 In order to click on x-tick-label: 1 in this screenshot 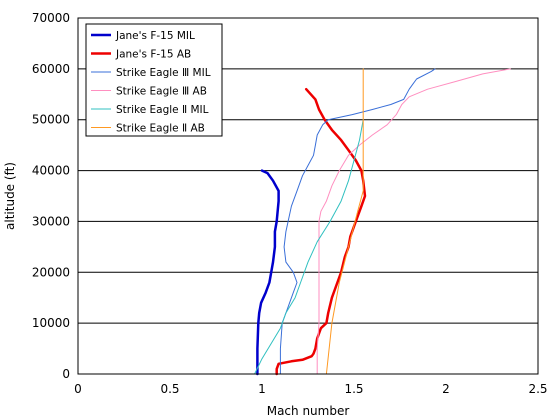, I will do `click(262, 389)`.